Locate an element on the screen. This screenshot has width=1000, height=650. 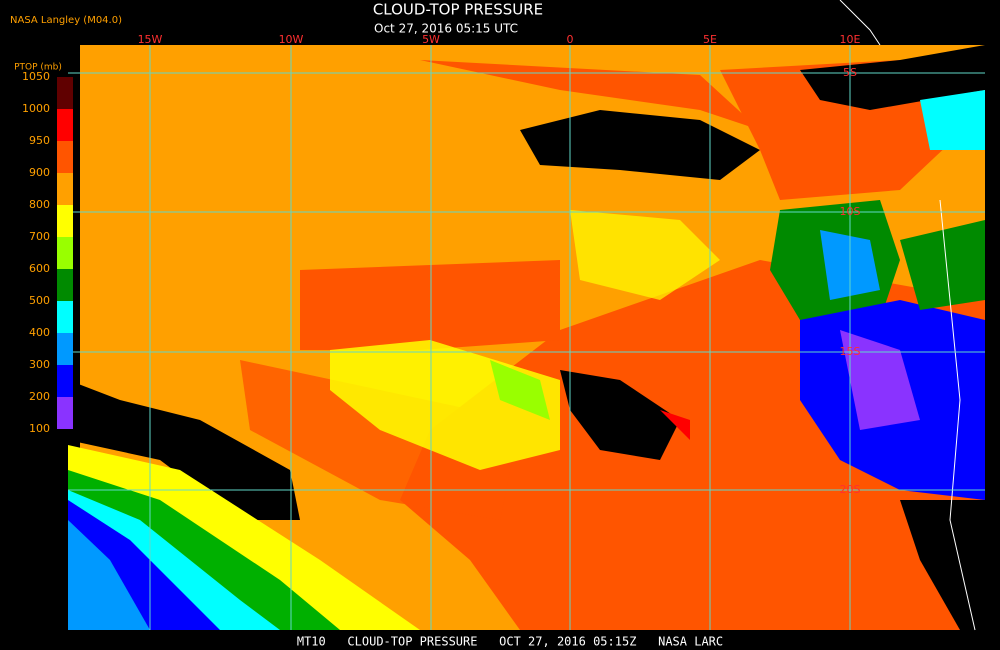
legend-label: 400 is located at coordinates (39, 332).